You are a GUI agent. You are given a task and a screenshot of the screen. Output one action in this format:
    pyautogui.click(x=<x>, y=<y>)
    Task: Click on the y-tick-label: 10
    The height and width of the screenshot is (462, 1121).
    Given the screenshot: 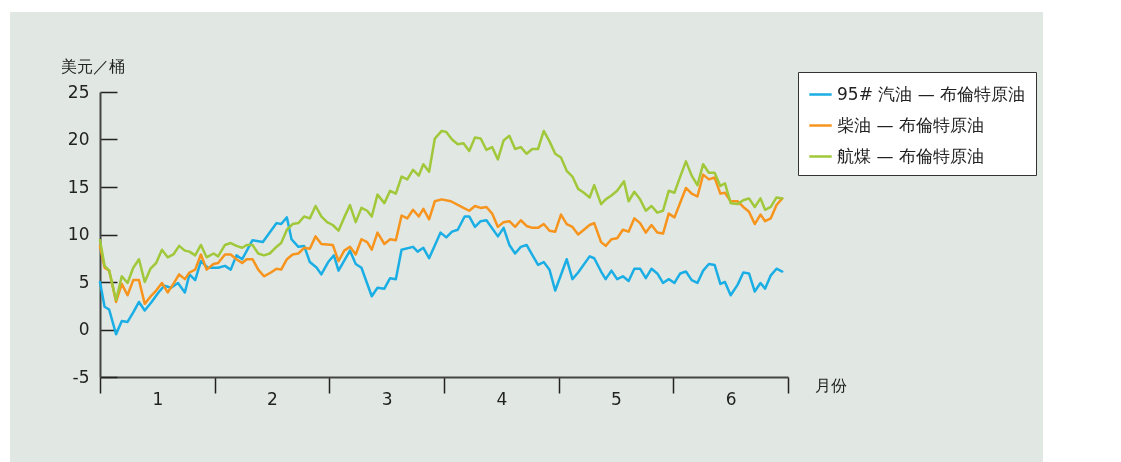 What is the action you would take?
    pyautogui.click(x=78, y=234)
    